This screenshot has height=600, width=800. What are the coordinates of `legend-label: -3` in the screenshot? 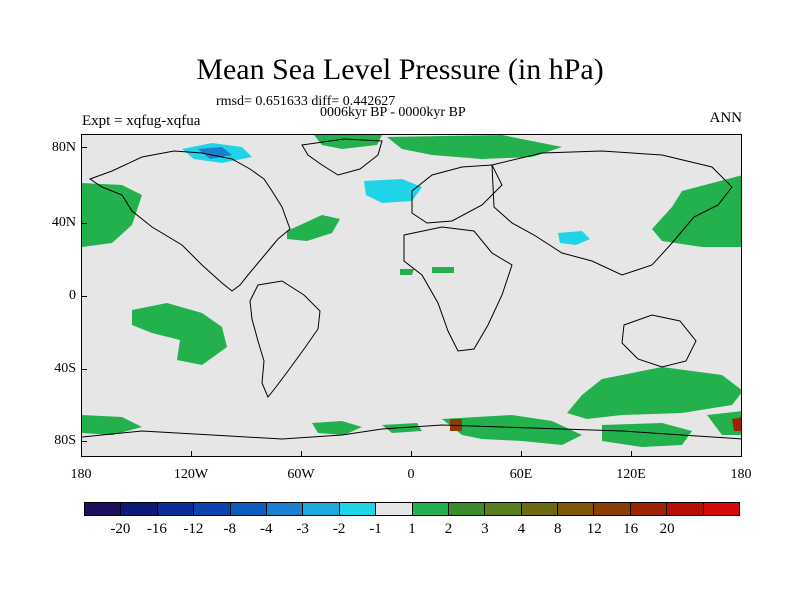 It's located at (302, 529).